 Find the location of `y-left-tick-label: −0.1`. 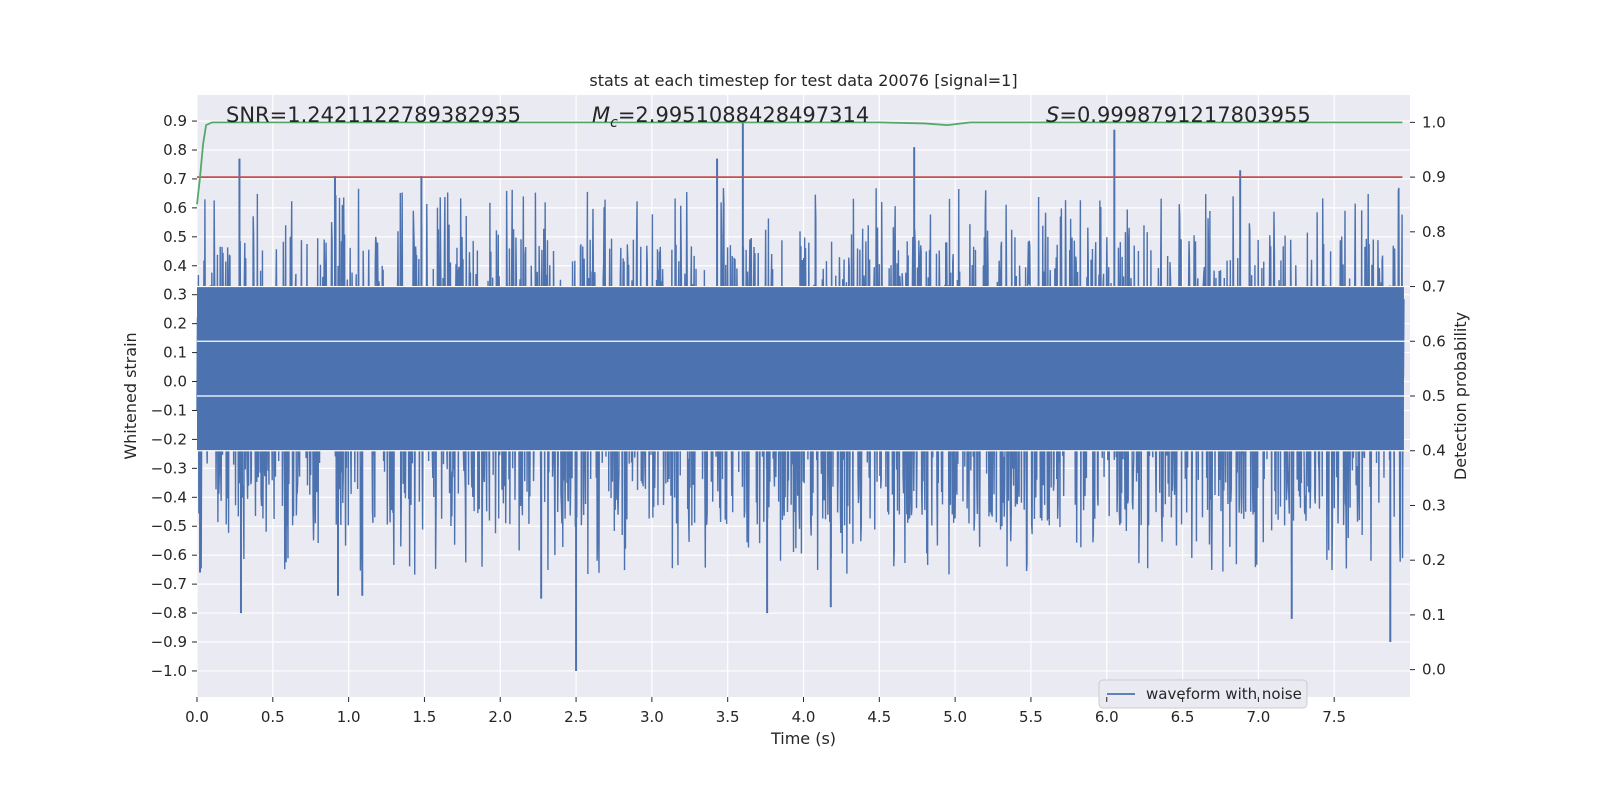

y-left-tick-label: −0.1 is located at coordinates (169, 410).